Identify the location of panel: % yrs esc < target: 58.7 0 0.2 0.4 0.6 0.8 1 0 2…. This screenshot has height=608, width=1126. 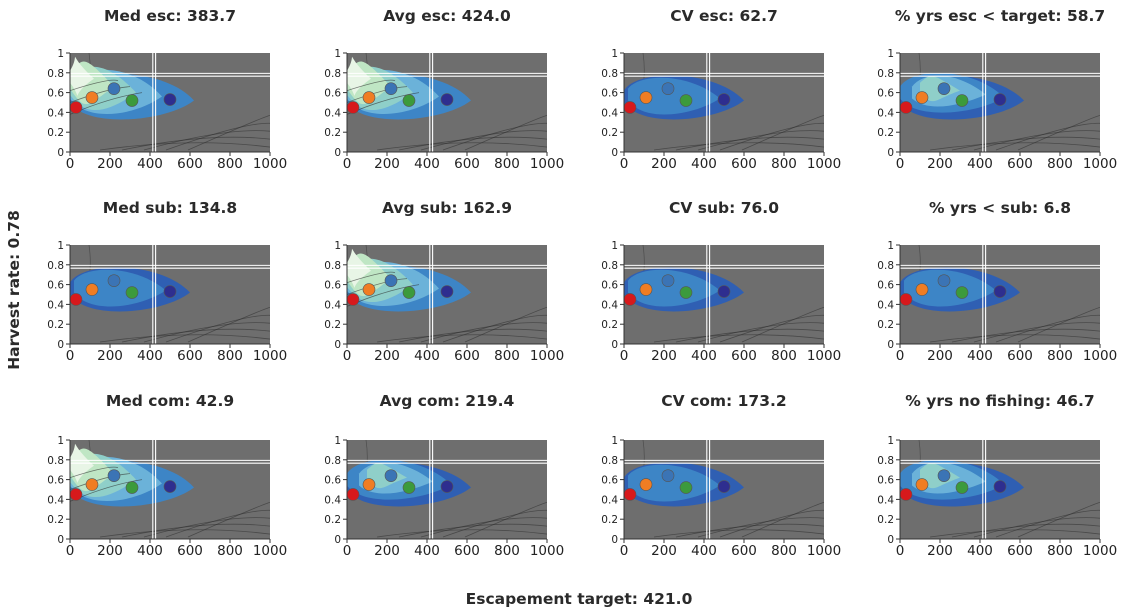
(997, 89).